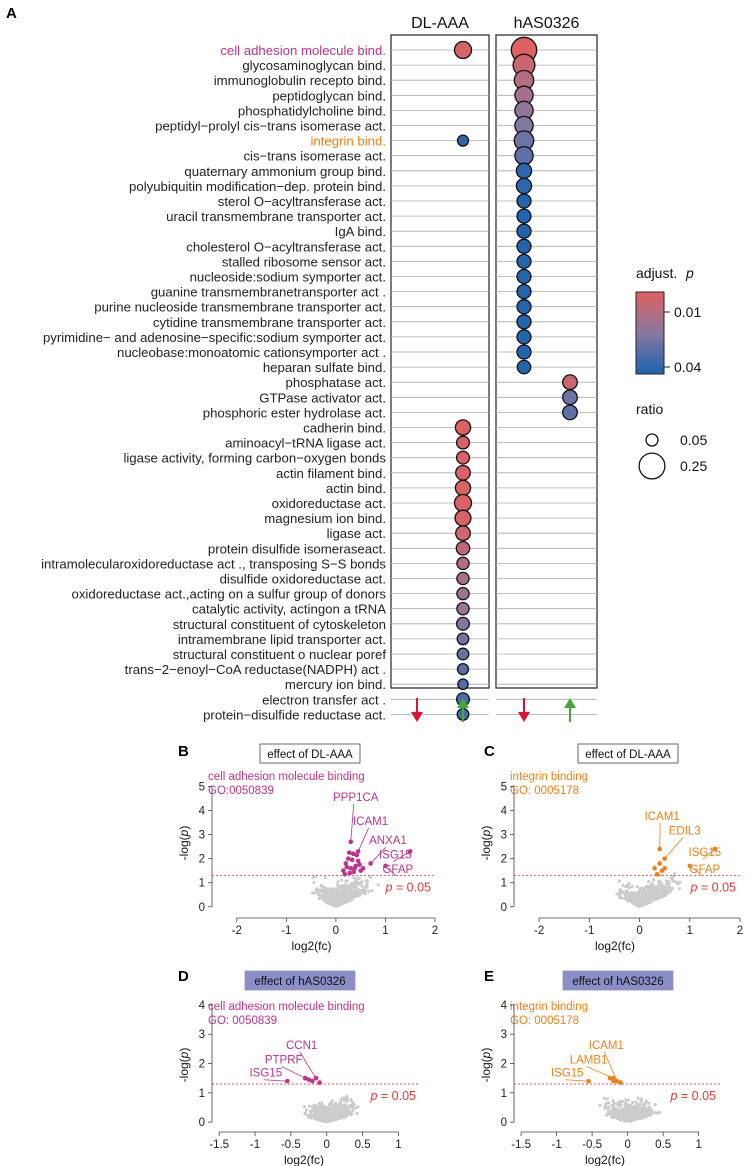  Describe the element at coordinates (489, 751) in the screenshot. I see `panel-label-c: C` at that location.